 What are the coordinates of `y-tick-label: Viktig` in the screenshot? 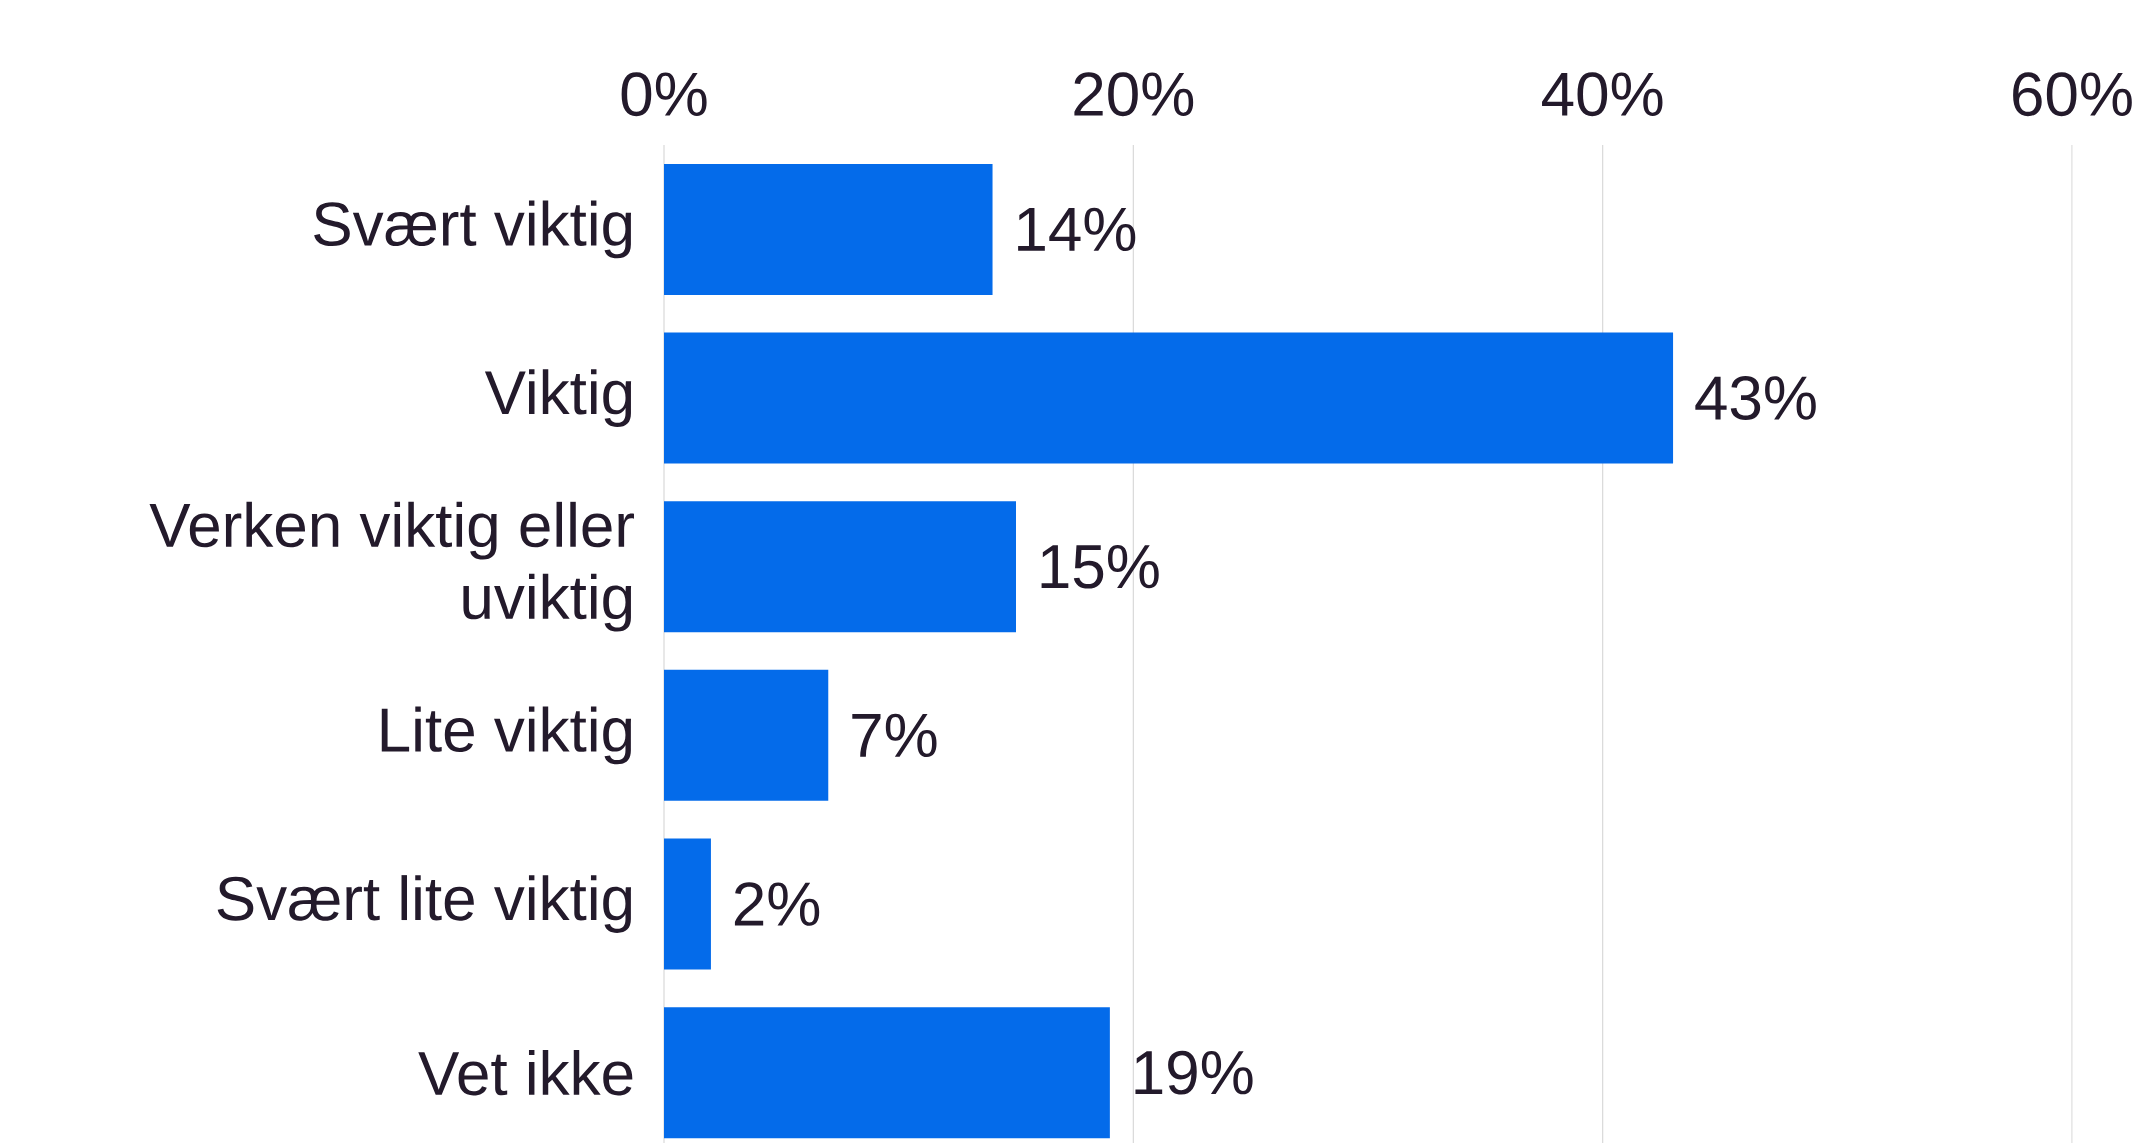 It's located at (558, 398).